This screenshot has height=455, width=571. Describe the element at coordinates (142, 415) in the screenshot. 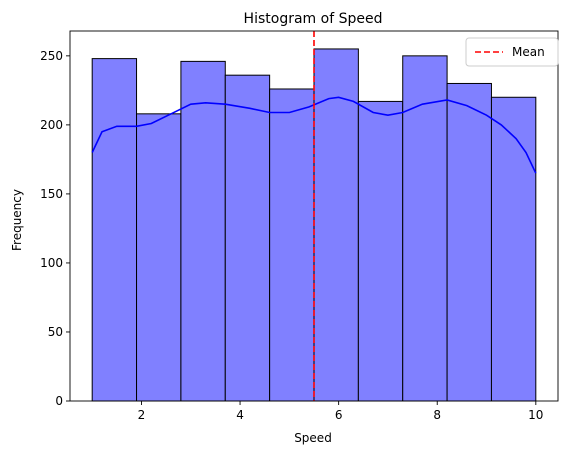

I see `x-tick-label: 2` at that location.